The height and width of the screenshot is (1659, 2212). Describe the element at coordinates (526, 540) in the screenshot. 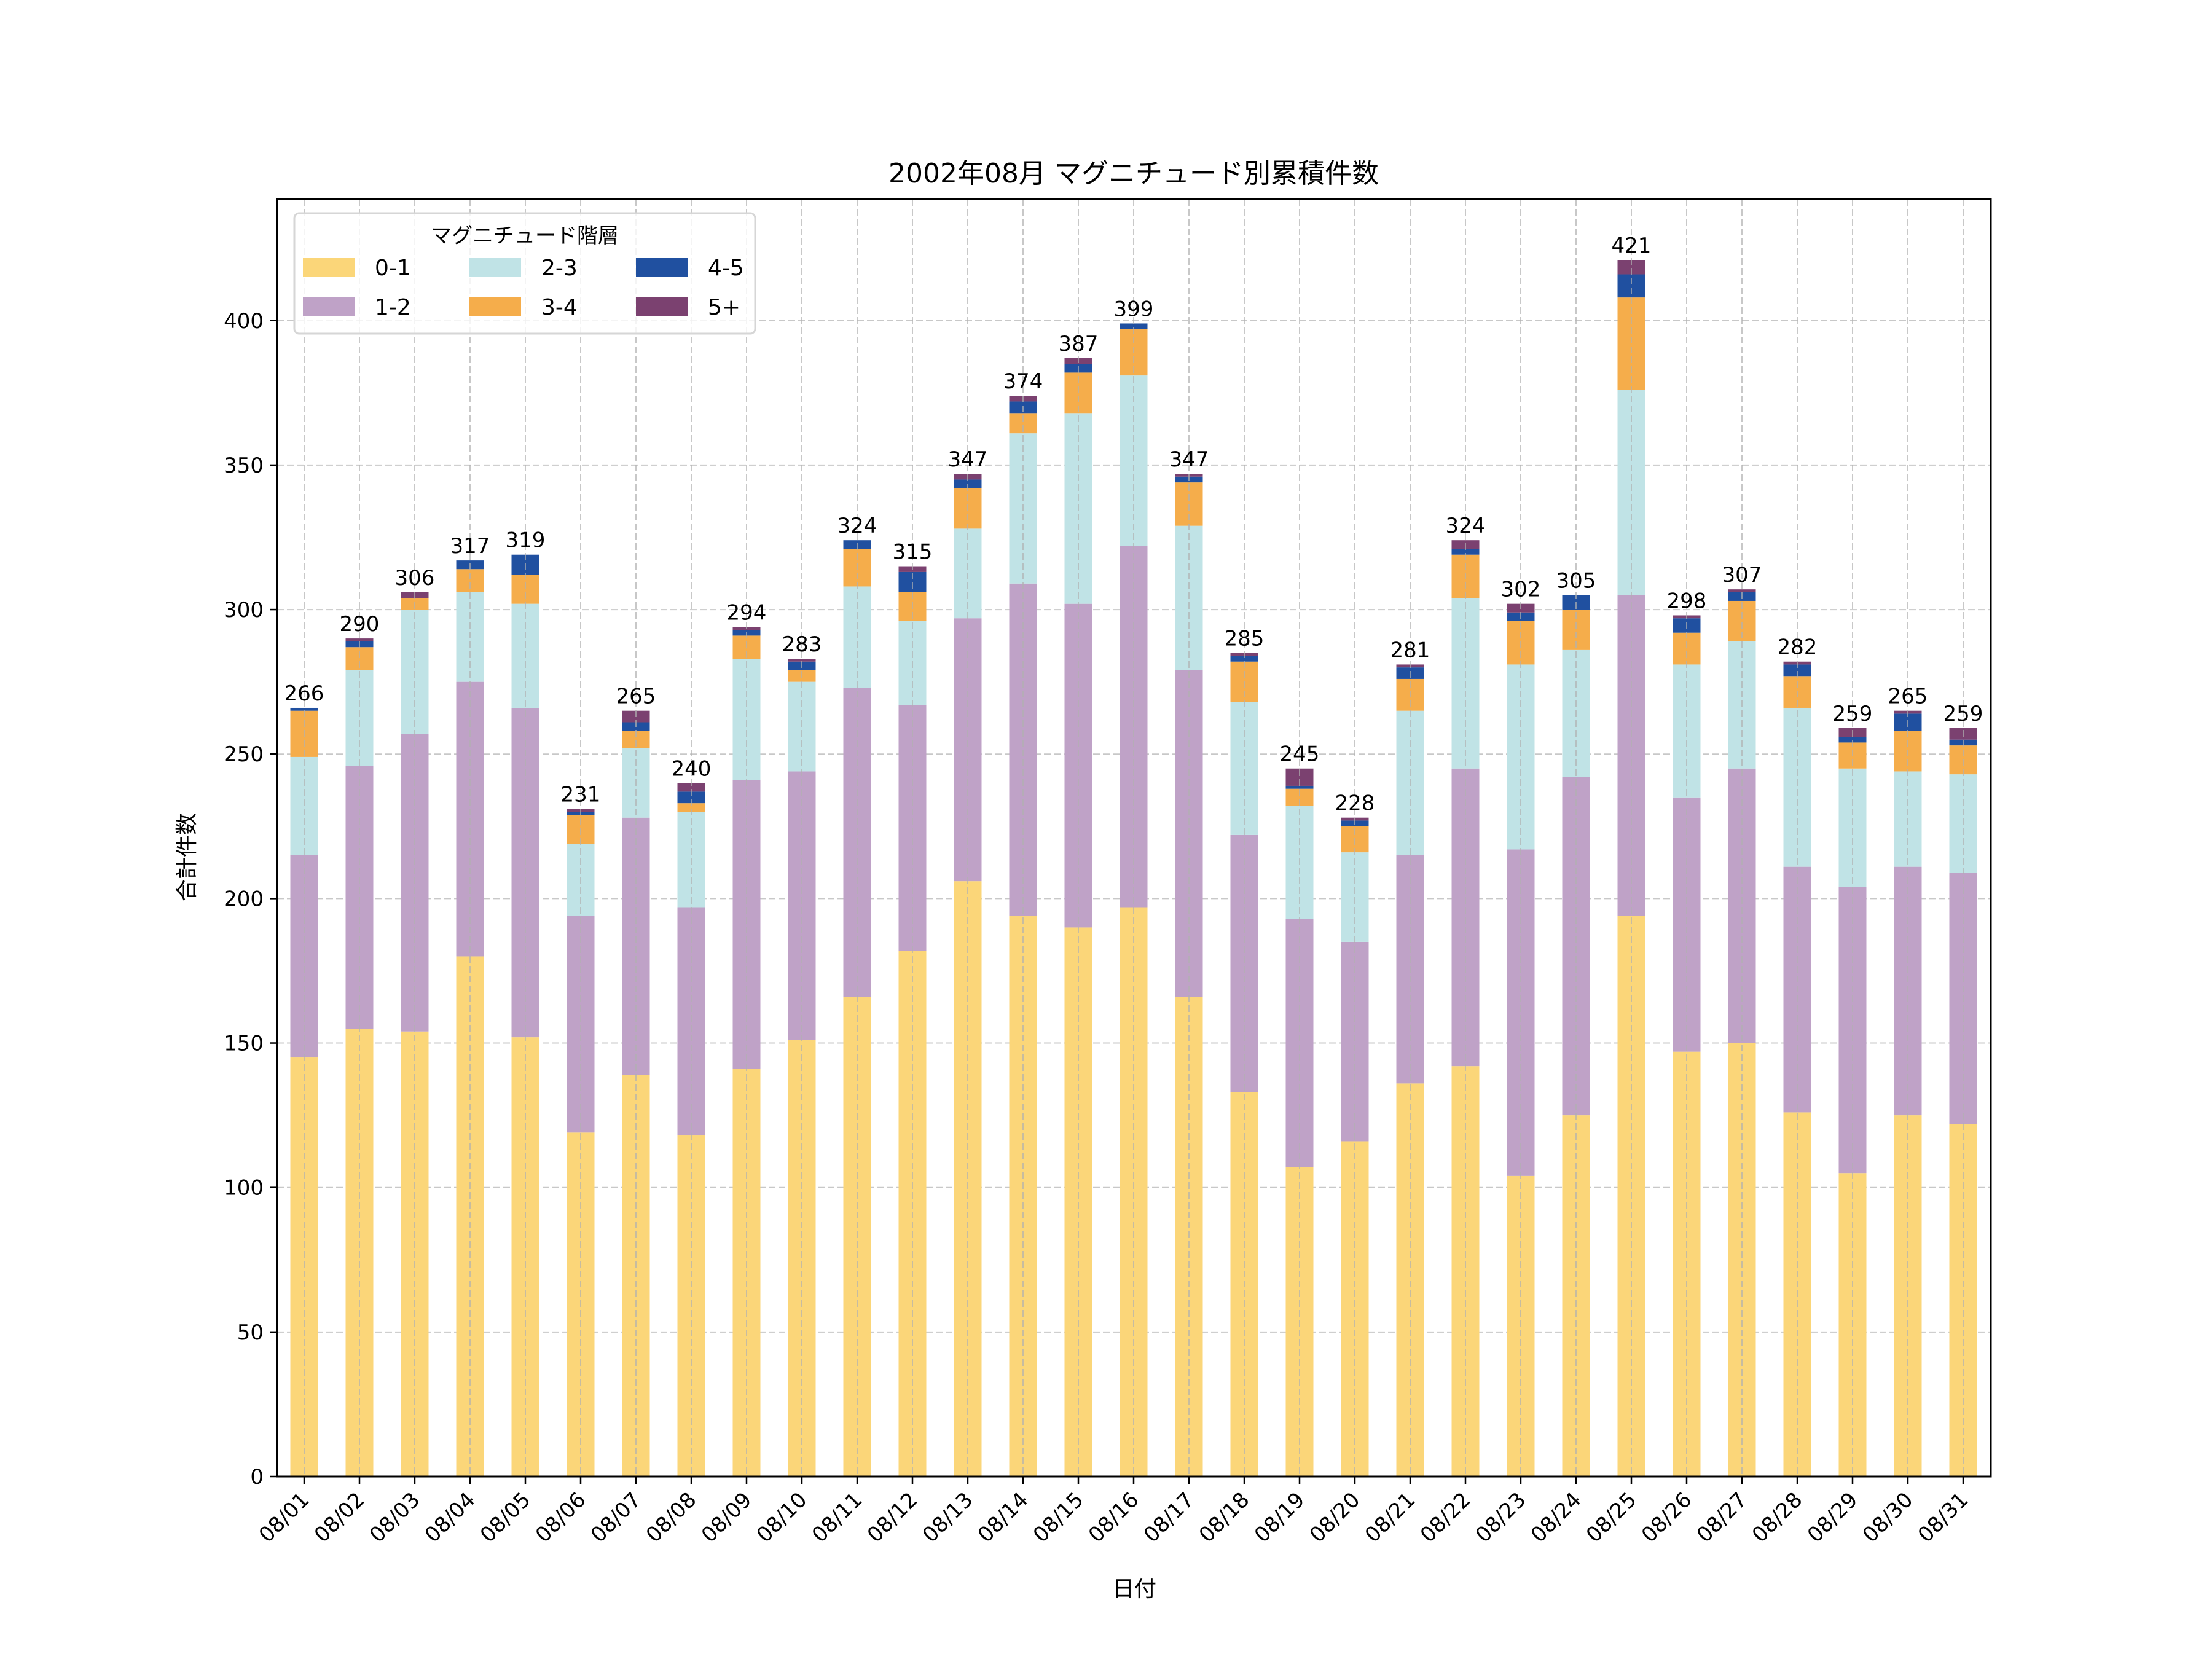

I see `bar-total-label: 319` at that location.